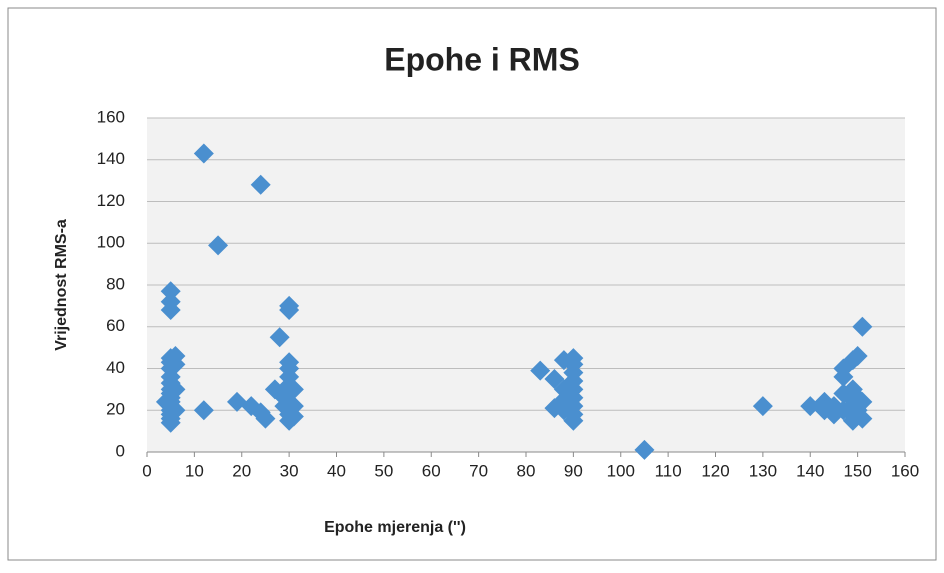 Image resolution: width=944 pixels, height=573 pixels. I want to click on y-tick-label: 160, so click(111, 116).